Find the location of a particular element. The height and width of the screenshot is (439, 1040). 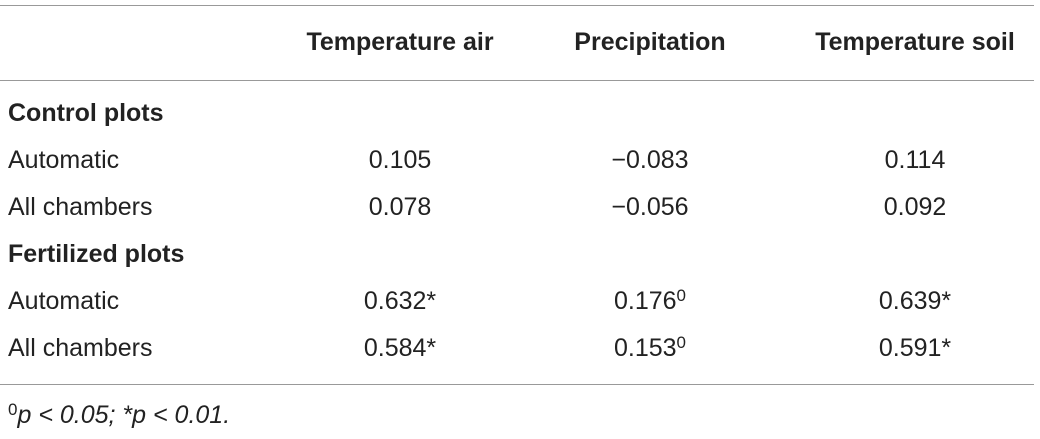

cell-value: 0.078 is located at coordinates (400, 207).